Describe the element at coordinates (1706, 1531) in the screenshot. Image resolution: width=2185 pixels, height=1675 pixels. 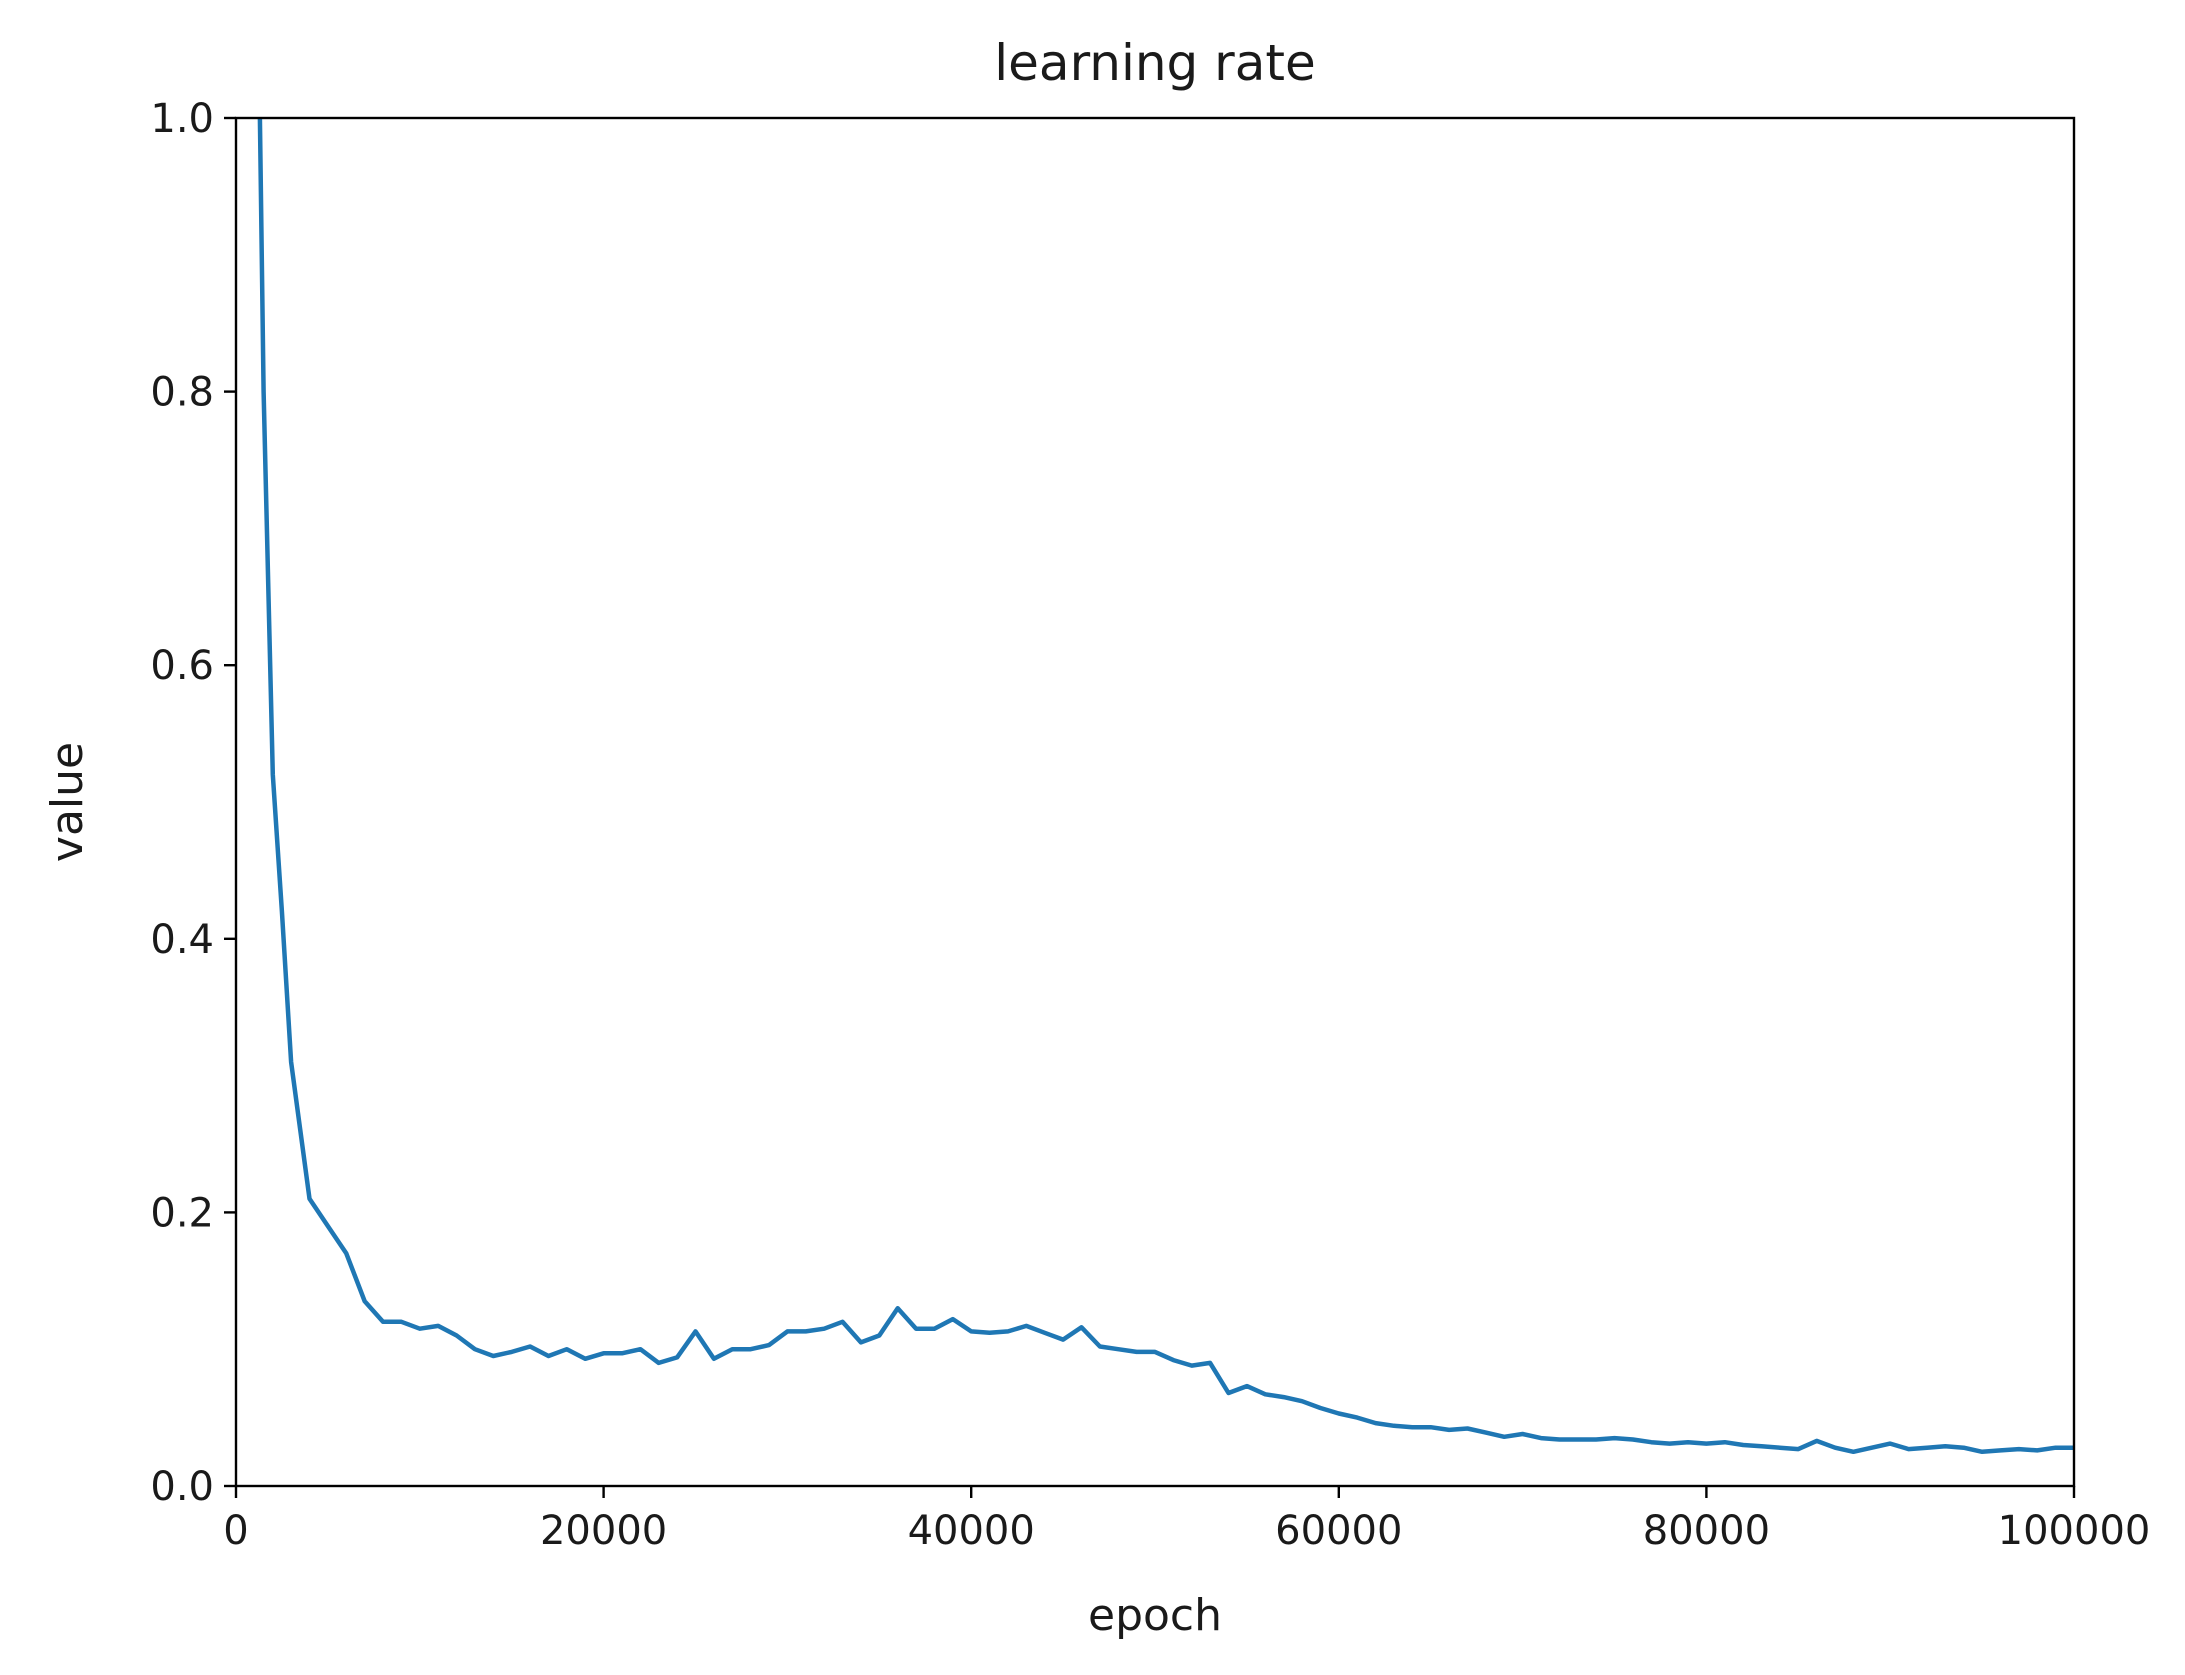
I see `x-tick-label: 80000` at that location.